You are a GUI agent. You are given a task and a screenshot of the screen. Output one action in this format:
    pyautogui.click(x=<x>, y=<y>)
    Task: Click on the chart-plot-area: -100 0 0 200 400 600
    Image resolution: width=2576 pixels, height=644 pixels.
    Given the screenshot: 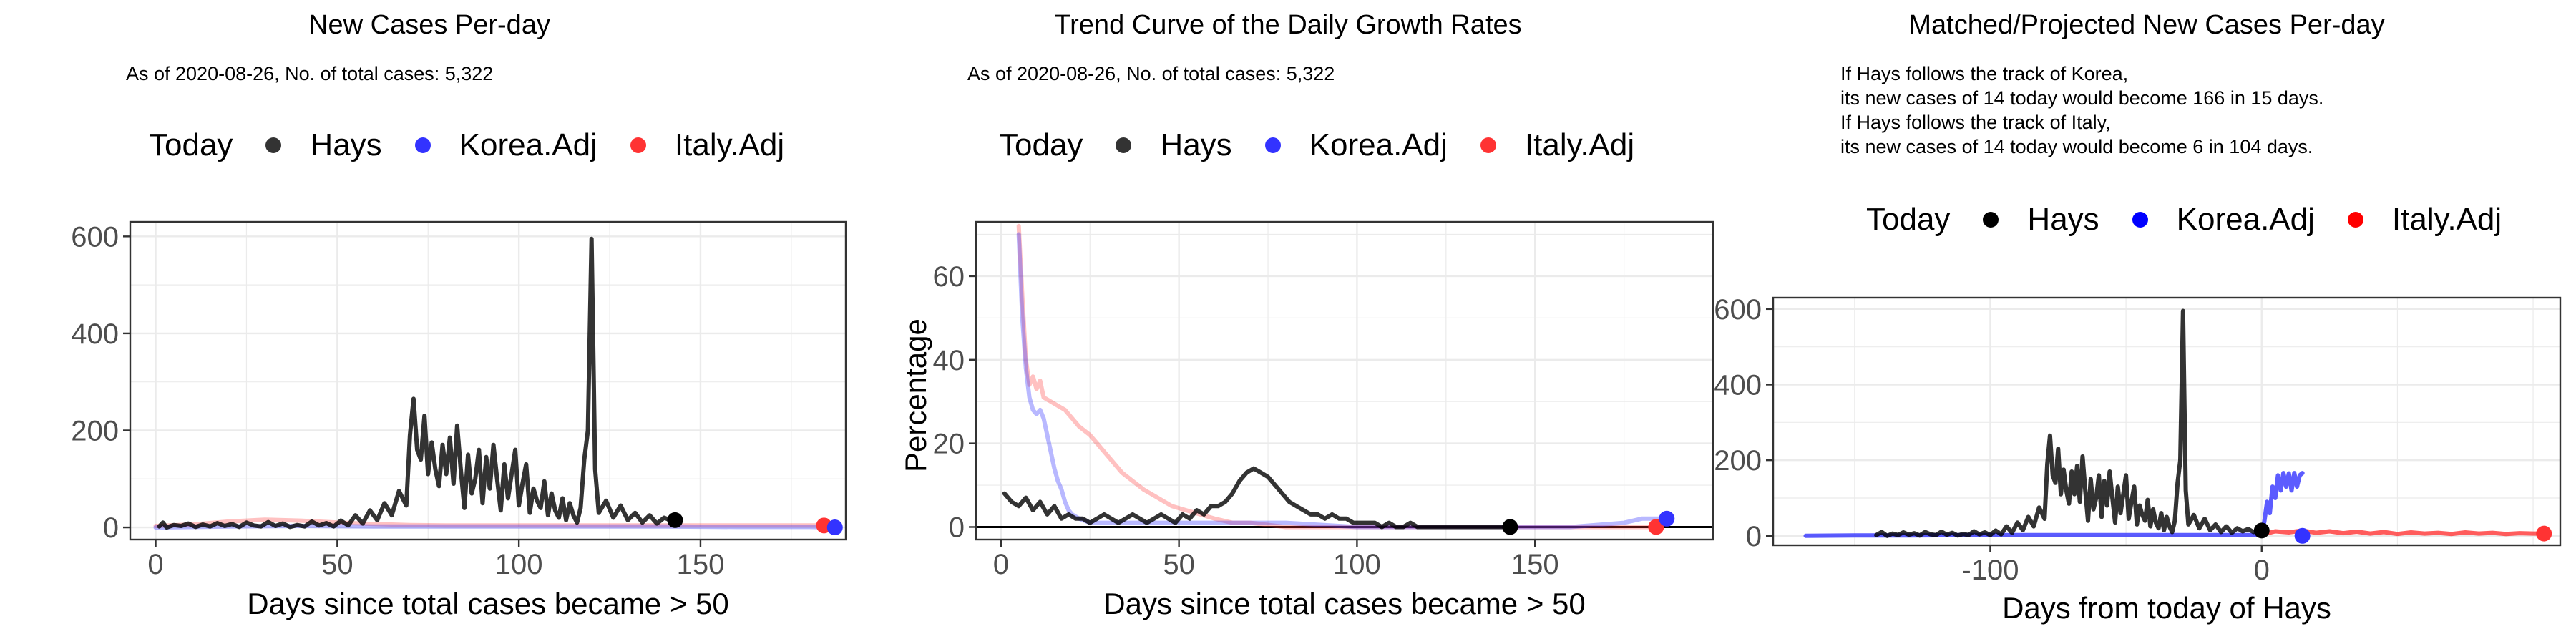 What is the action you would take?
    pyautogui.click(x=2138, y=440)
    